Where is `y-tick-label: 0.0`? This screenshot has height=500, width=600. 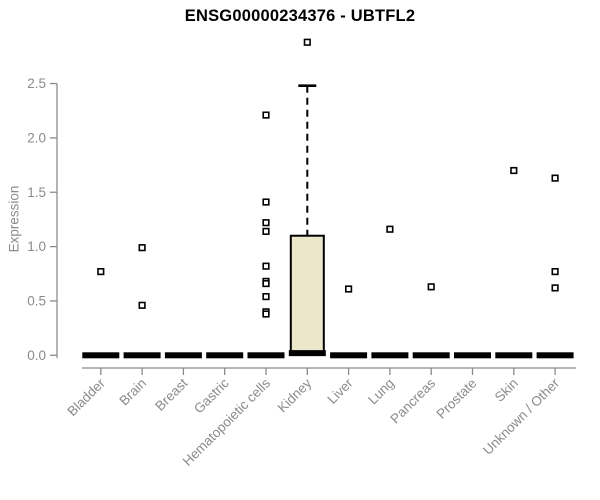
y-tick-label: 0.0 is located at coordinates (36, 355).